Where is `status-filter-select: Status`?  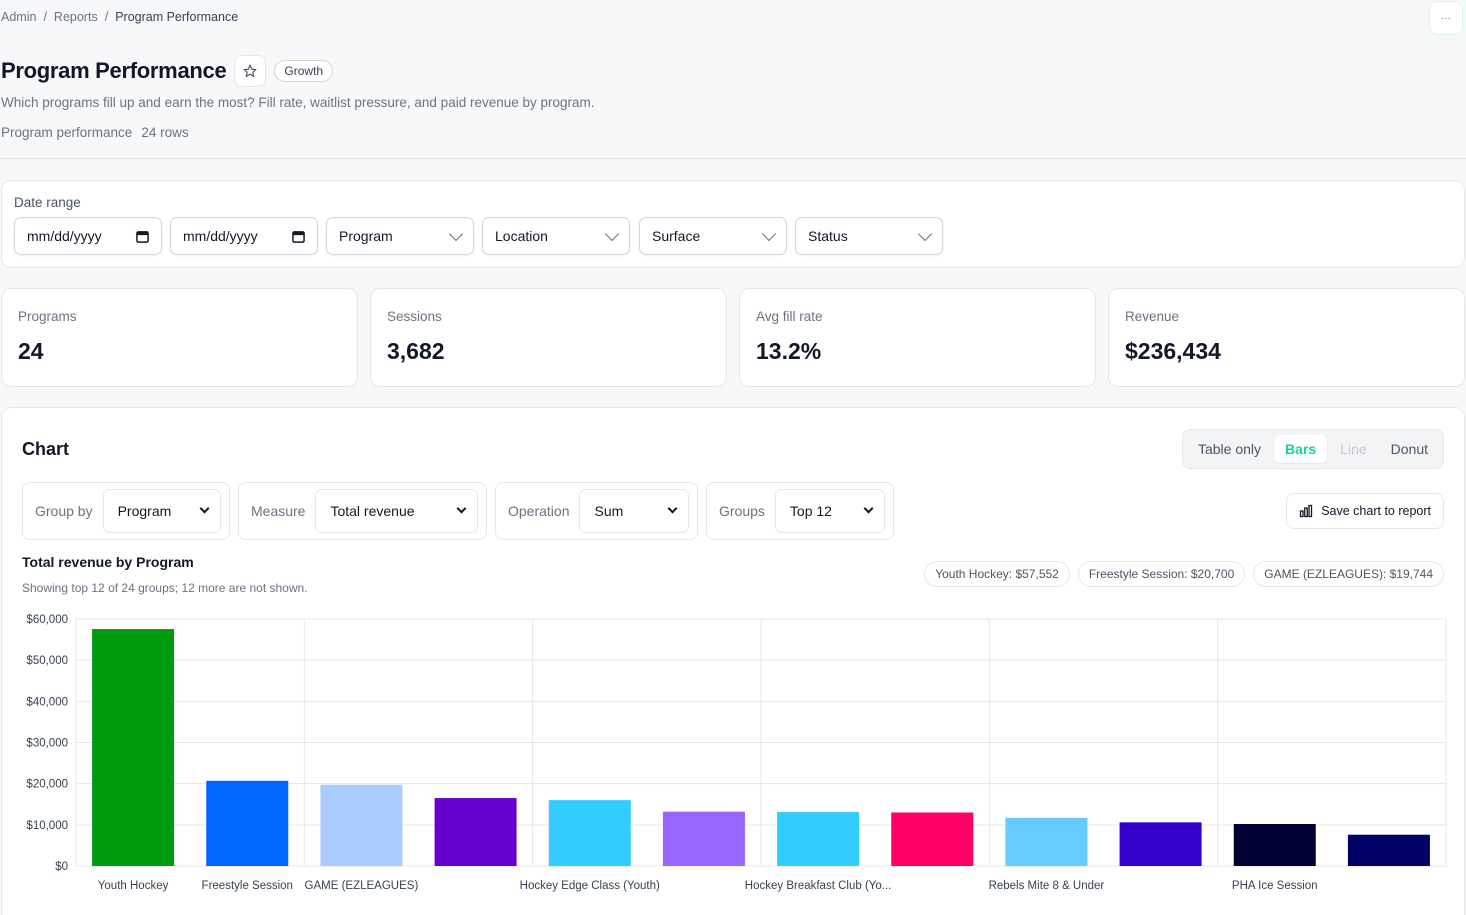
status-filter-select: Status is located at coordinates (869, 236).